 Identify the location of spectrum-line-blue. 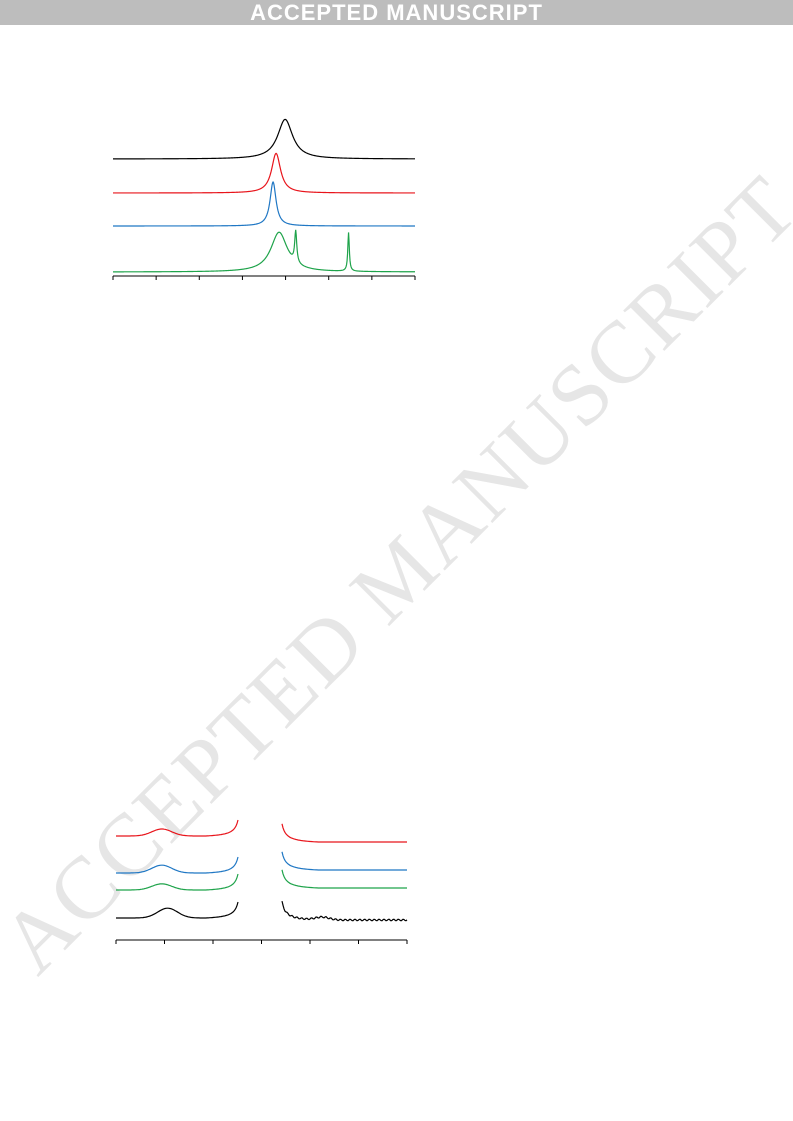
(264, 203).